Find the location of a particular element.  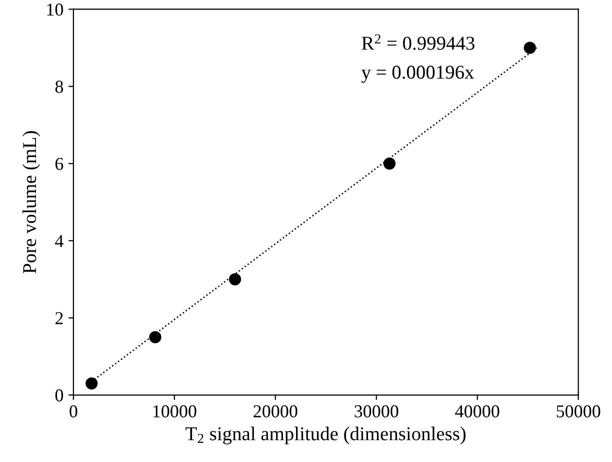

annotation: y = 0.000196x is located at coordinates (417, 74).